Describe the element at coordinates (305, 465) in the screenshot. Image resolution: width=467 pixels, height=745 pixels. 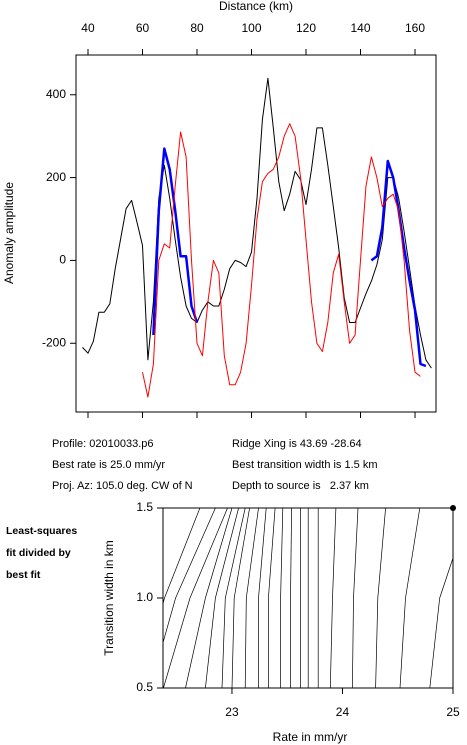
I see `annotation: Best transition width is 1.5 km` at that location.